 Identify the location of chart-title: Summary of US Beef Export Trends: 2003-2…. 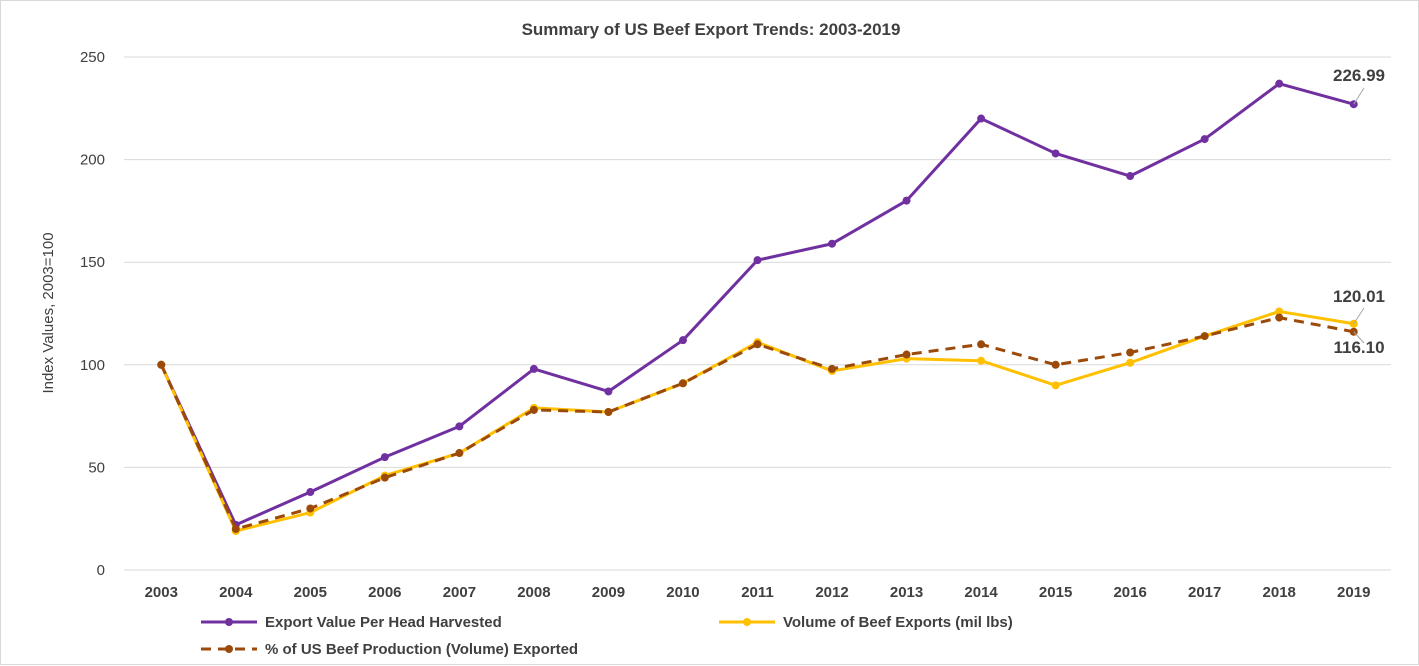
(711, 29).